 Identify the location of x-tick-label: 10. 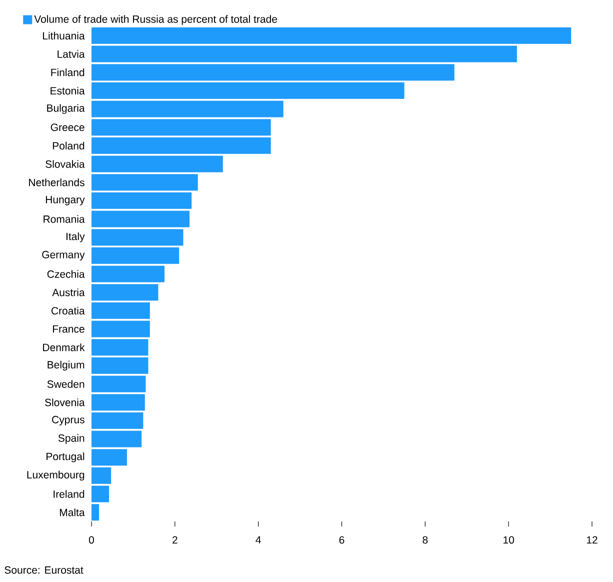
(509, 540).